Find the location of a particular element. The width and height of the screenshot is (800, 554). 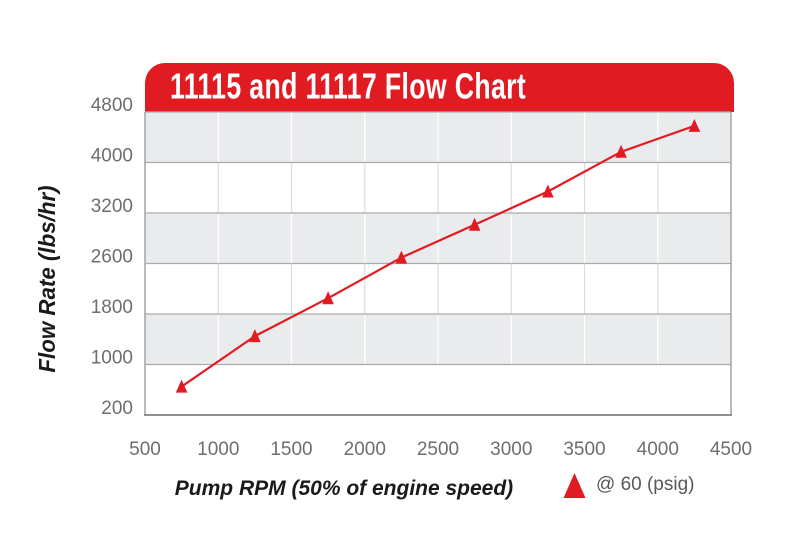

x-tick-label: 2500 is located at coordinates (438, 449).